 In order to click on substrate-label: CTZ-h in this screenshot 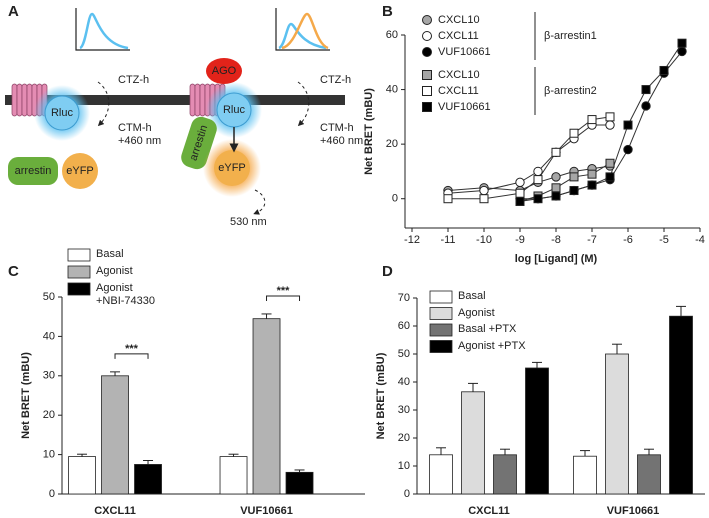, I will do `click(133, 80)`.